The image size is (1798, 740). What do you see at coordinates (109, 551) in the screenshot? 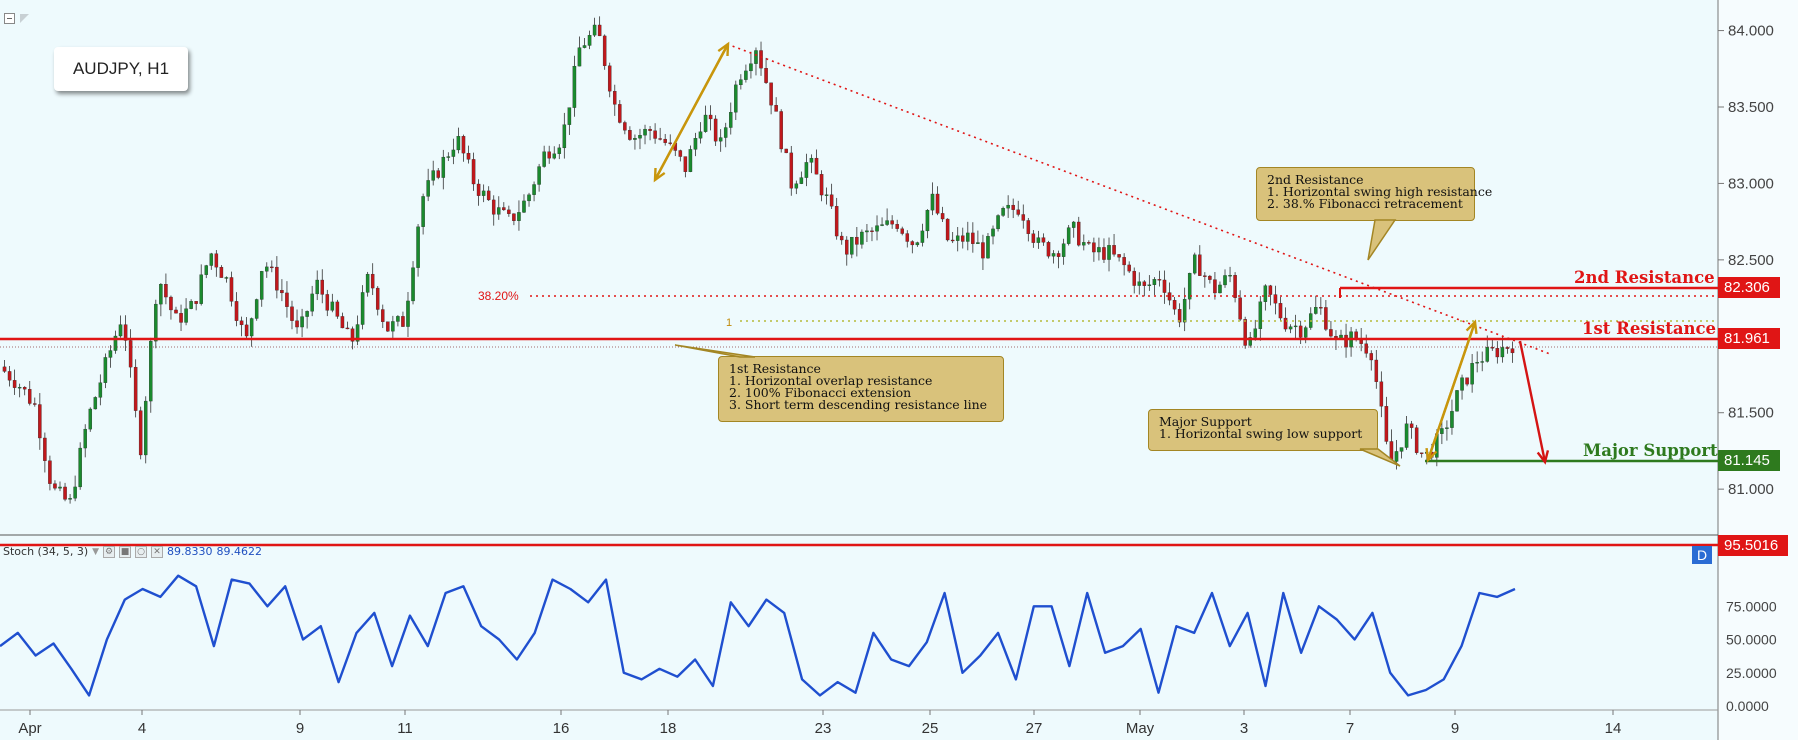
I see `settings-icon: ⚙` at bounding box center [109, 551].